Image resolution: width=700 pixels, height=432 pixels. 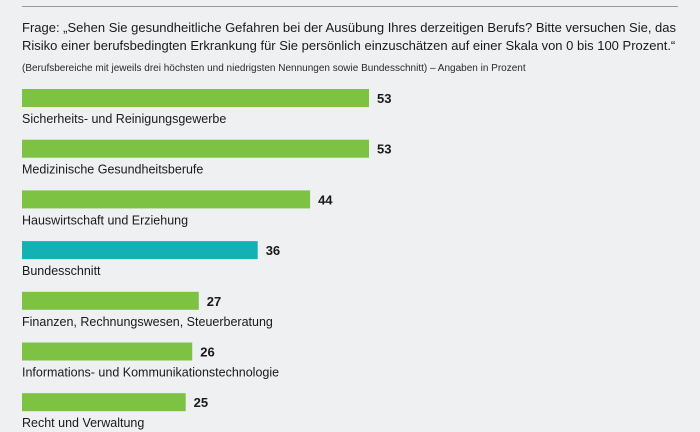 What do you see at coordinates (83, 423) in the screenshot?
I see `category-label-6: Recht und Verwaltung` at bounding box center [83, 423].